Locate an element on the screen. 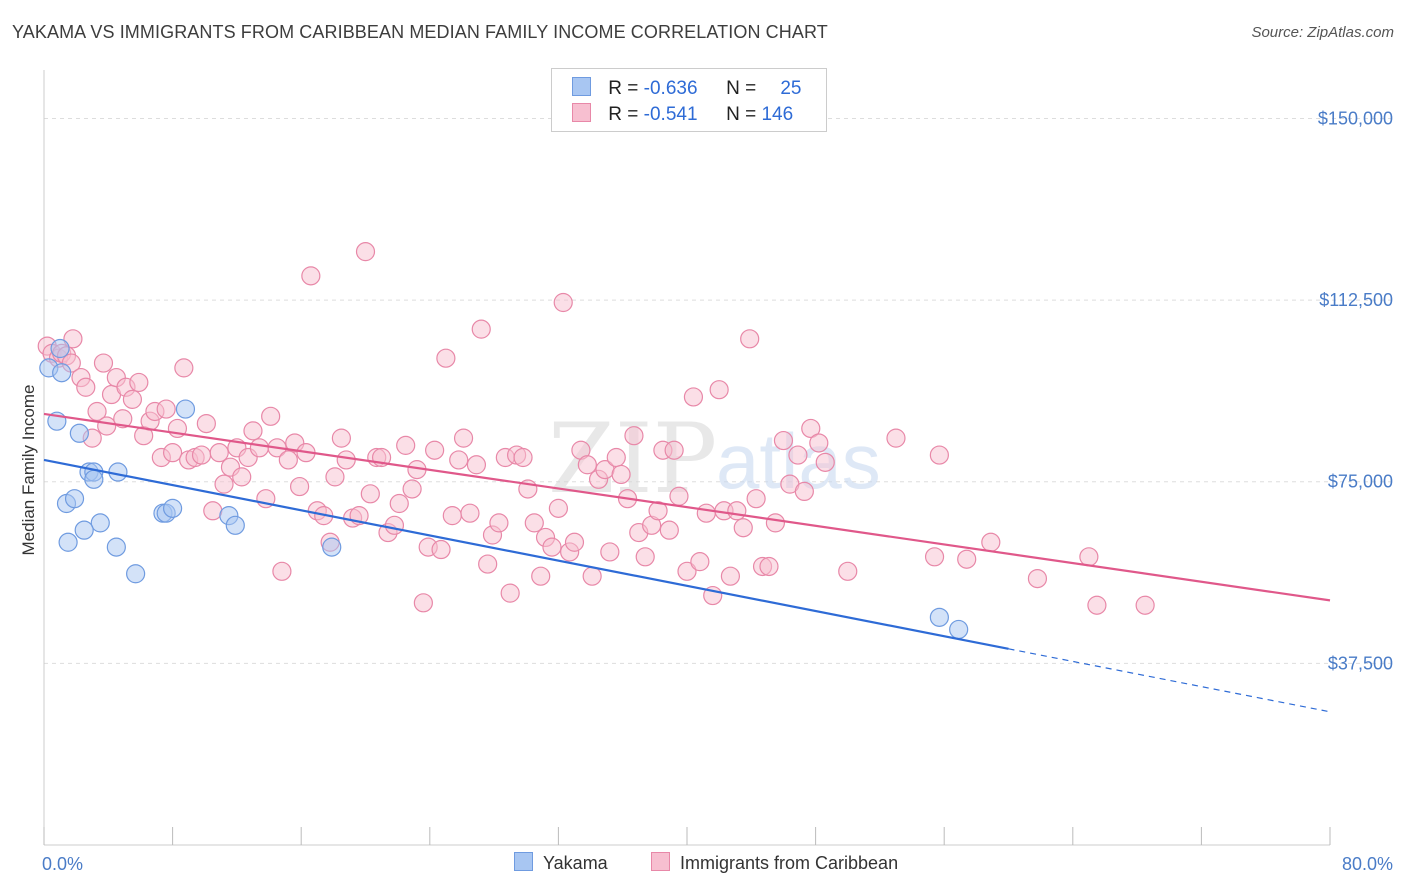  bottom-legend-label: Yakama is located at coordinates (575, 863).